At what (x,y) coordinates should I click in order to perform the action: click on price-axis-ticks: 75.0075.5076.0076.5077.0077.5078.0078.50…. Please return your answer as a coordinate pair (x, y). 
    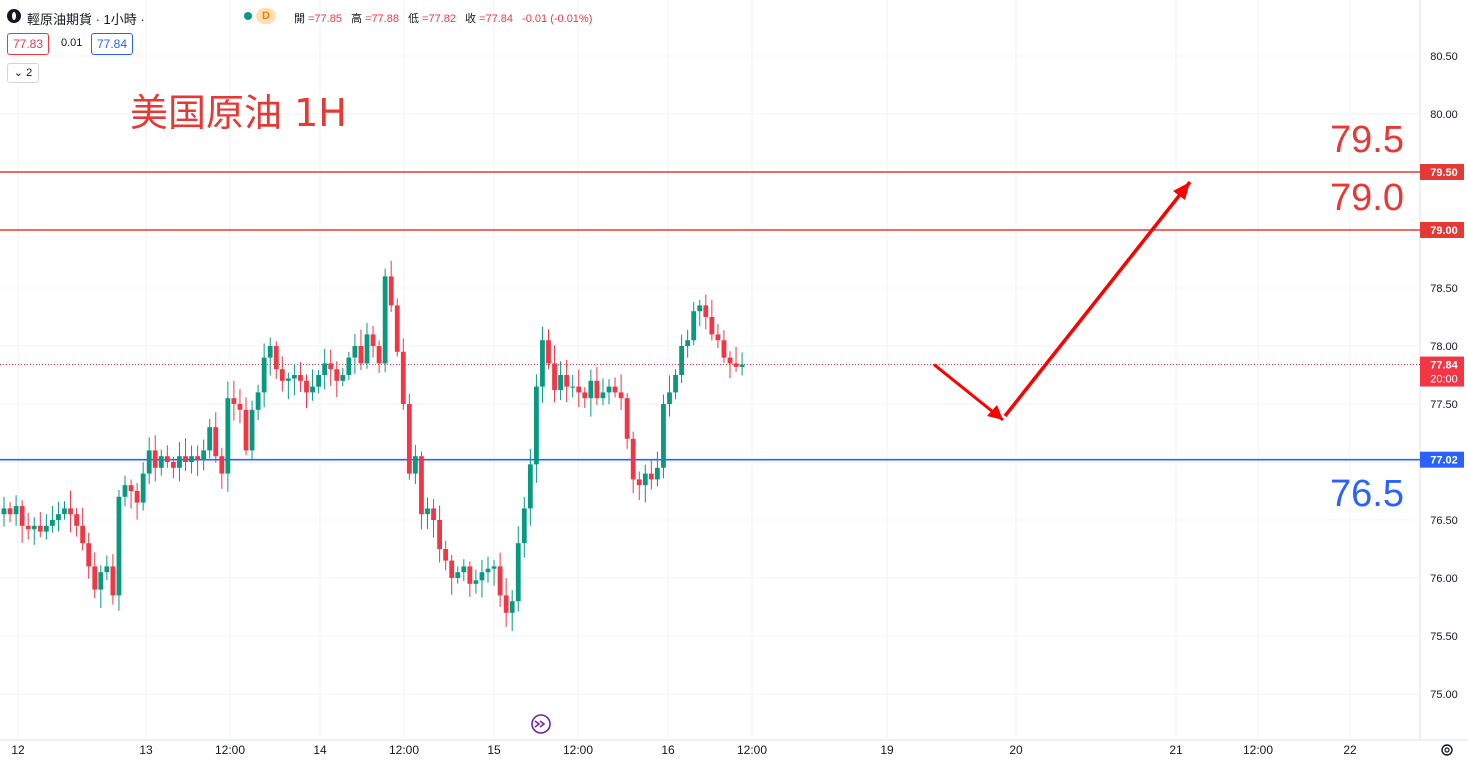
    Looking at the image, I should click on (1444, 376).